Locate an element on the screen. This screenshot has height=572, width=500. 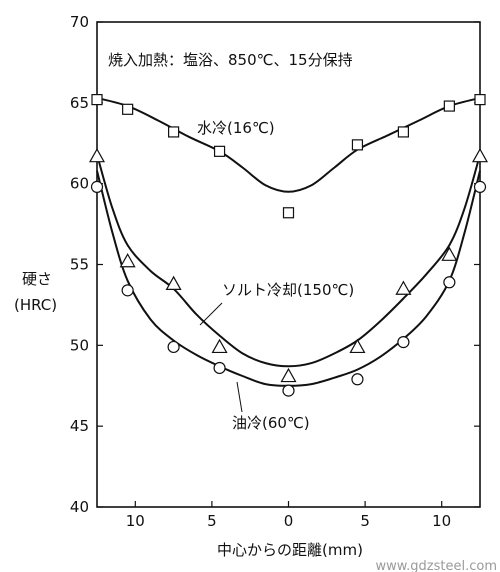
y-axis-label-line-1: 硬さ is located at coordinates (37, 279).